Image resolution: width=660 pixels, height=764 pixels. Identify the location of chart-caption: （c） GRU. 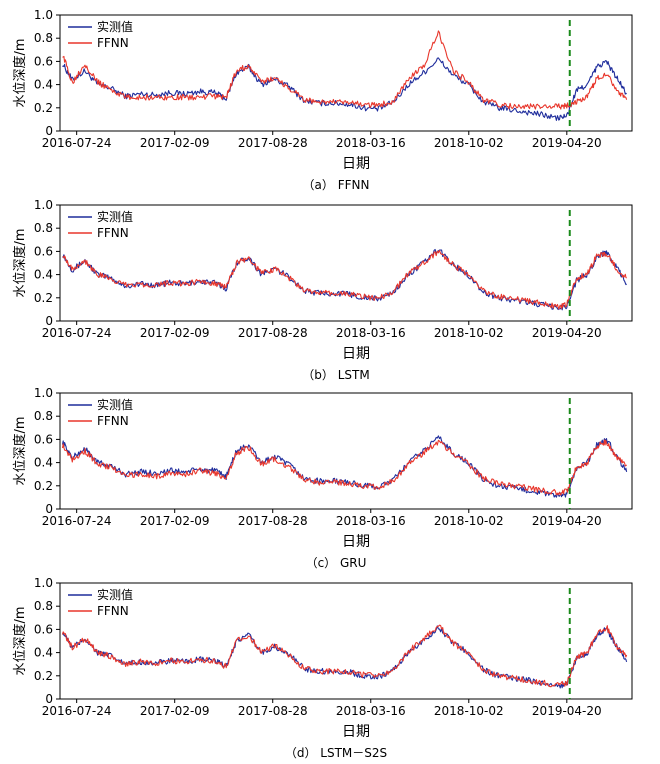
(336, 563).